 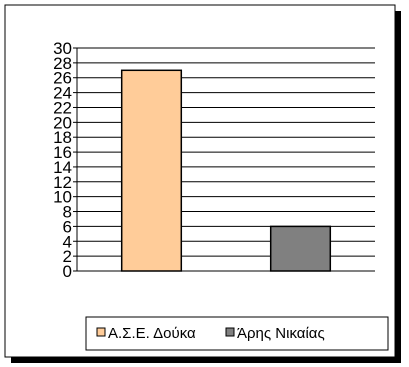 What do you see at coordinates (67, 212) in the screenshot?
I see `y-tick-label: 8` at bounding box center [67, 212].